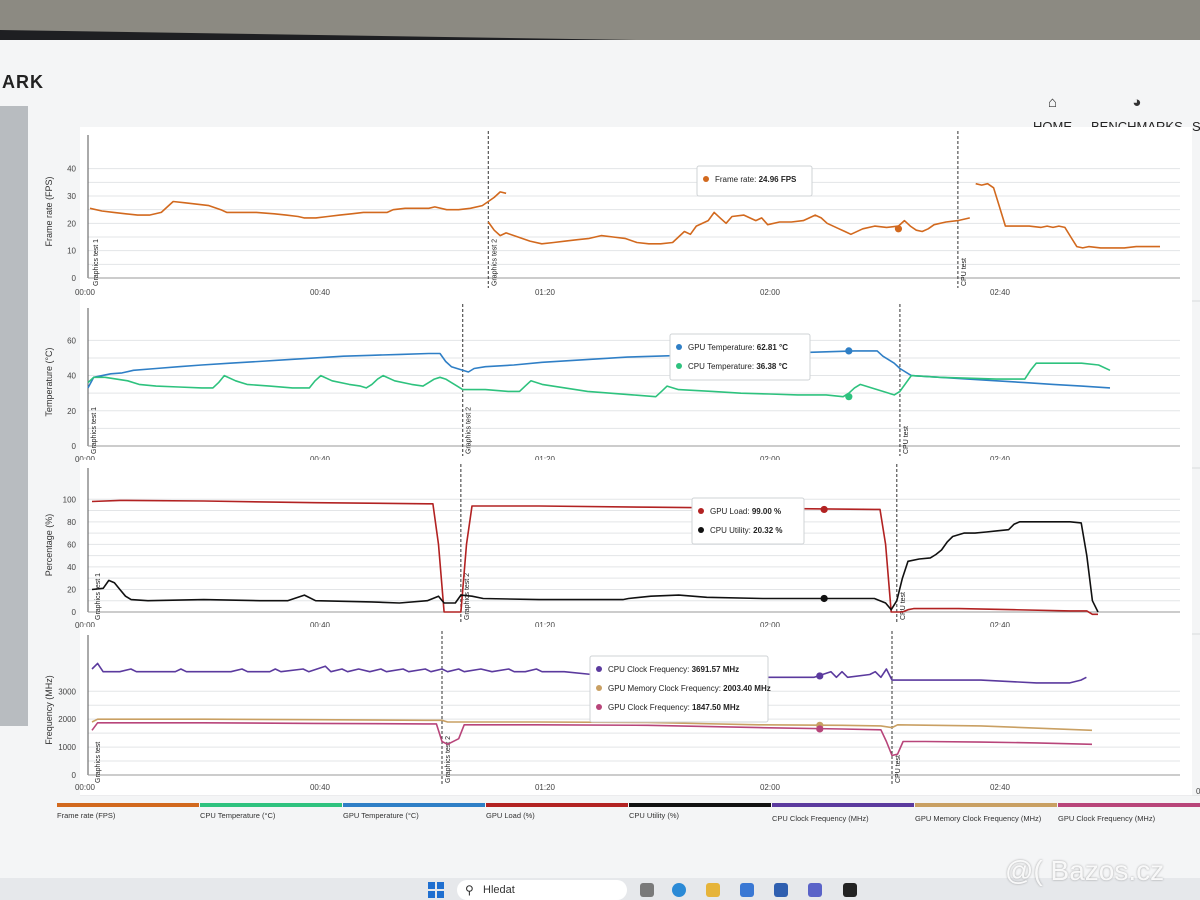 Image resolution: width=1200 pixels, height=900 pixels. What do you see at coordinates (1196, 126) in the screenshot?
I see `nav-item-cut-off-label: S` at bounding box center [1196, 126].